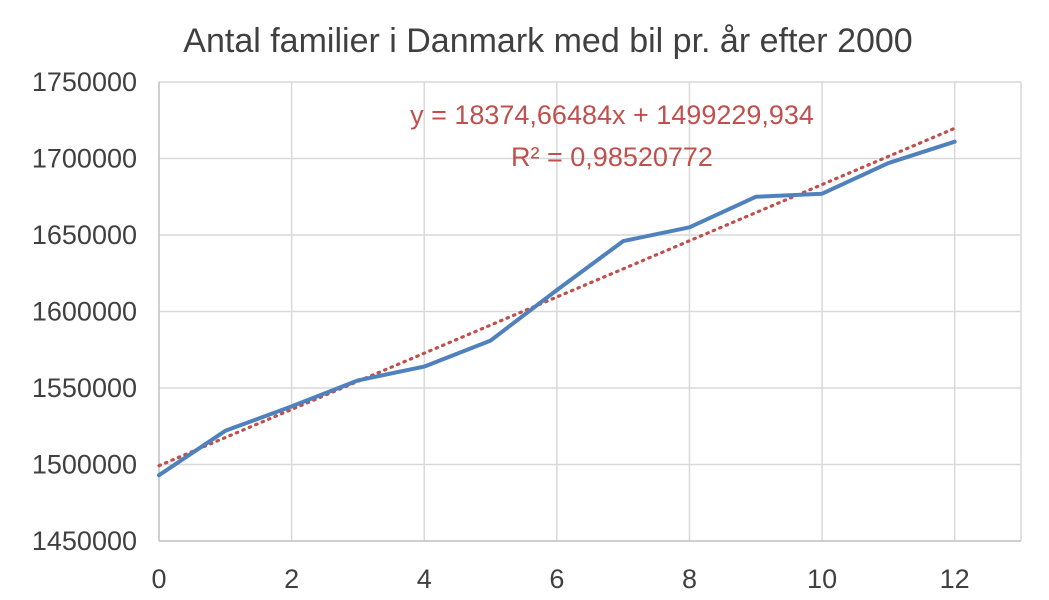 The image size is (1049, 600). I want to click on x-tick-label: 4, so click(424, 579).